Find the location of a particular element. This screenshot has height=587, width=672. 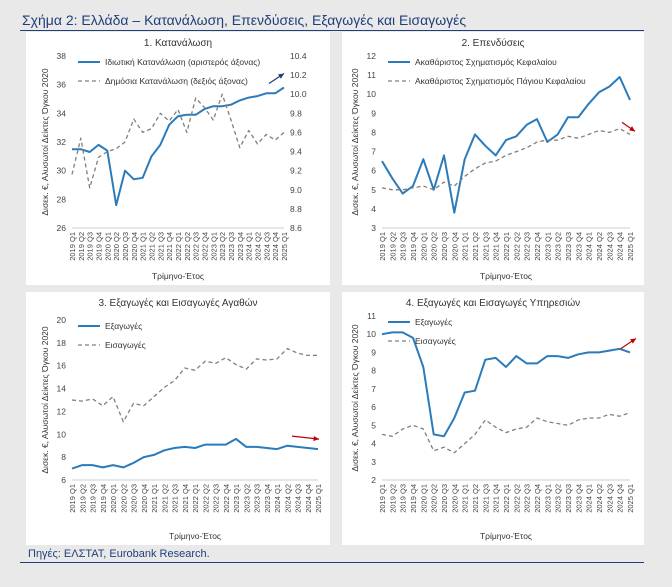

y-tick-label: 6 is located at coordinates (63, 480).